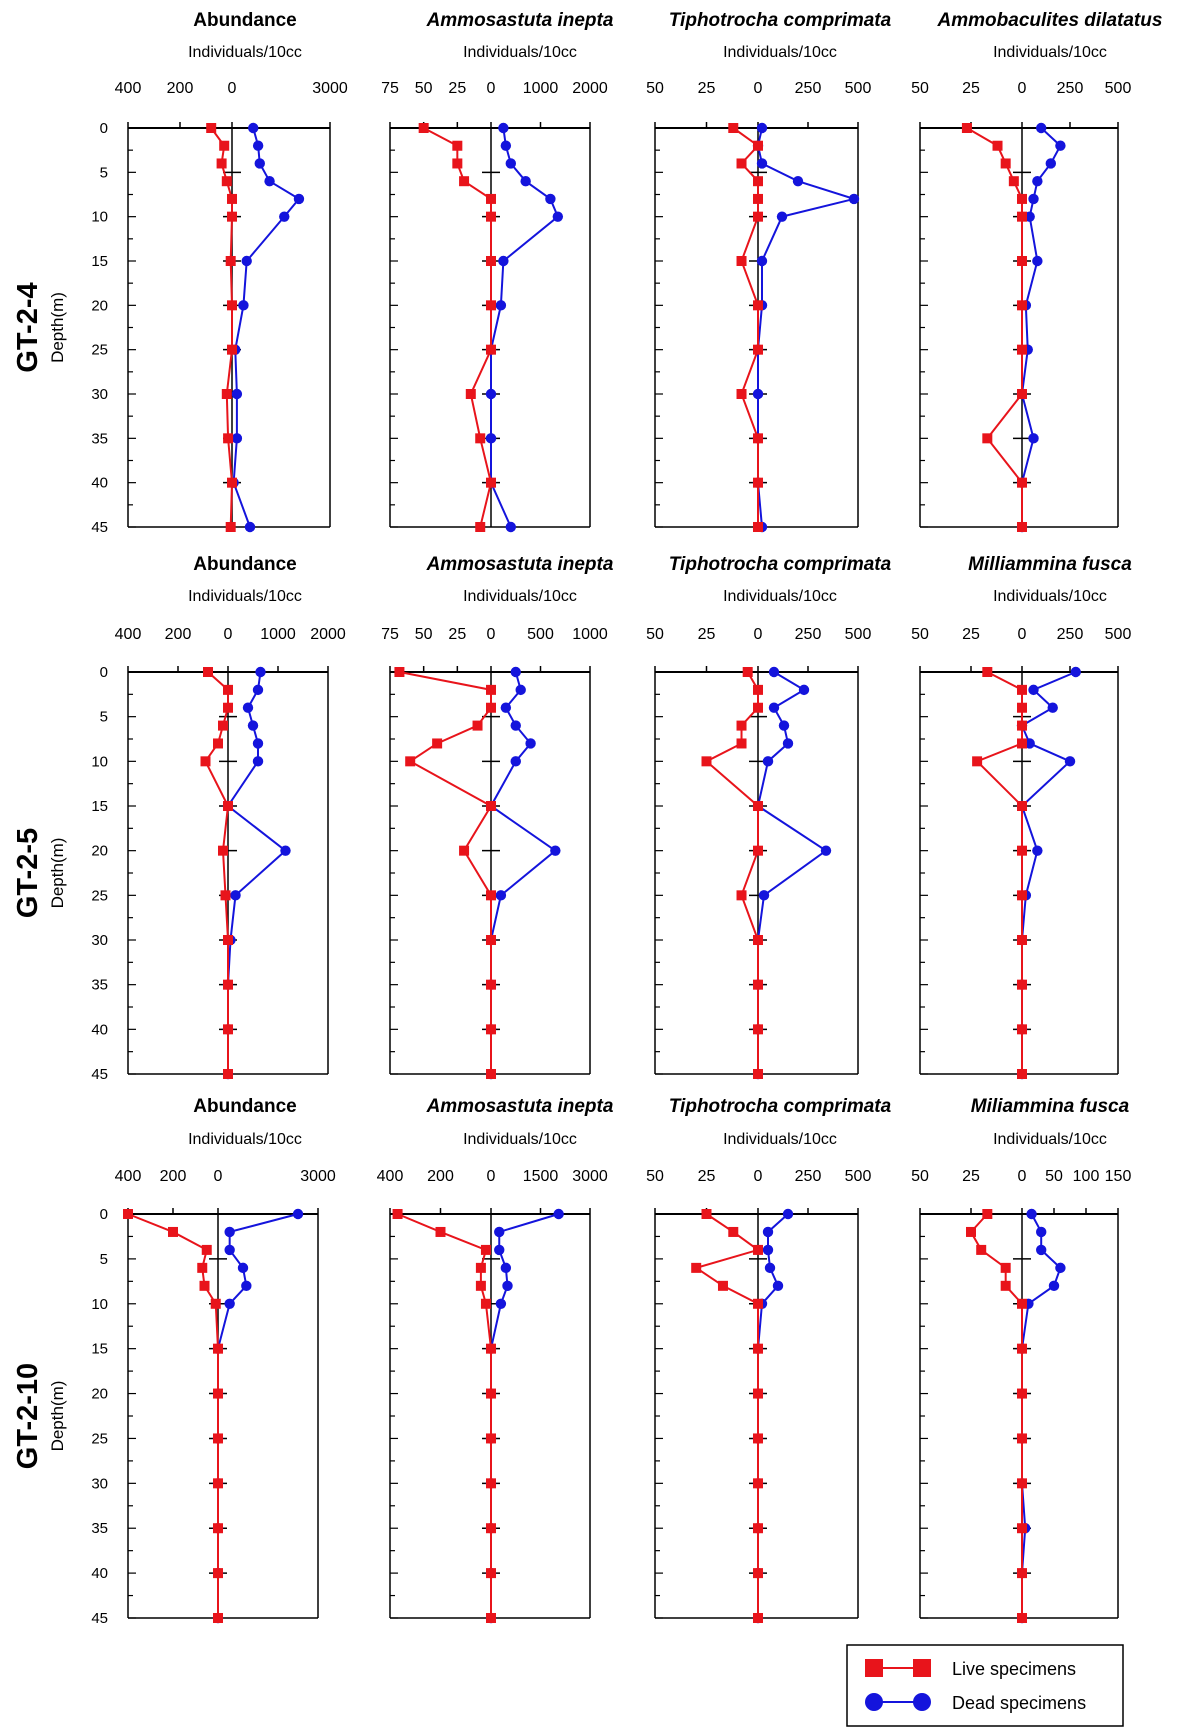  I want to click on depth-axis-label: Depth(m), so click(57, 327).